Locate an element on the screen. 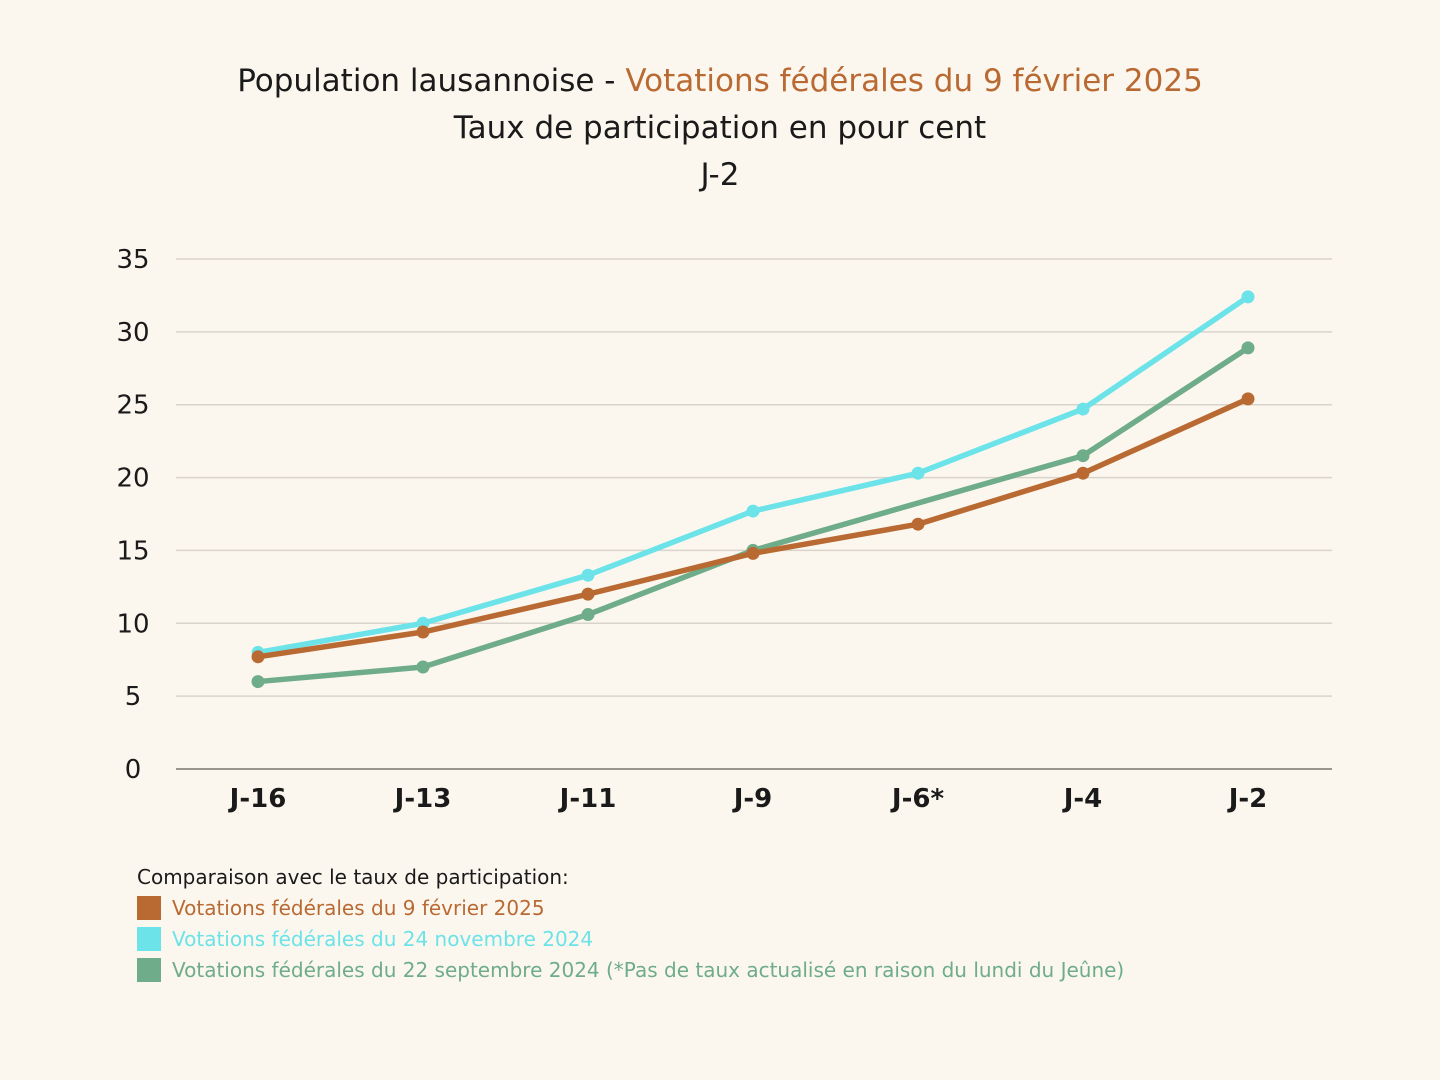 This screenshot has height=1080, width=1440. y-tick-label-25: 25 is located at coordinates (132, 406).